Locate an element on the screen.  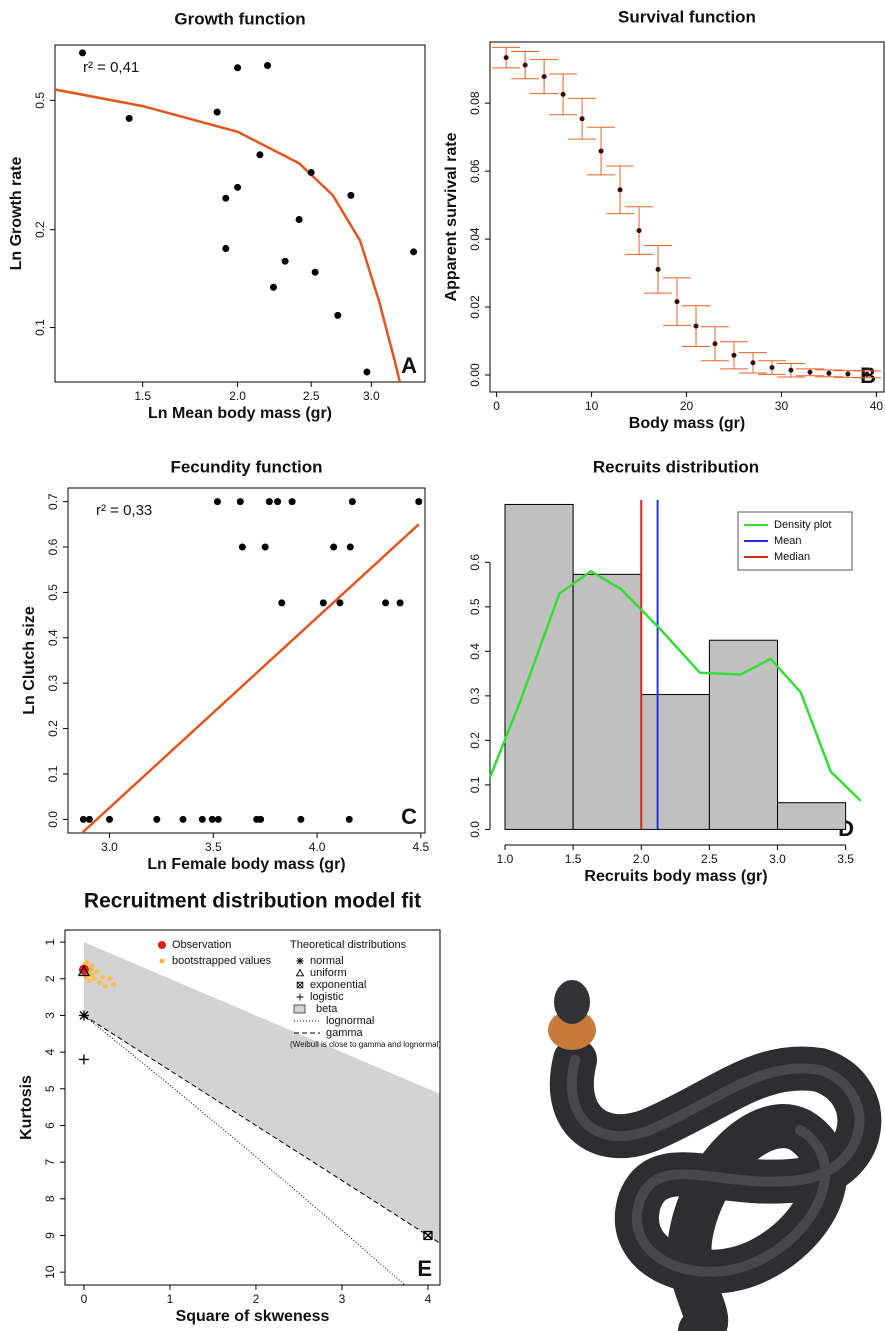
y-tick-label: 0.3 is located at coordinates (475, 695).